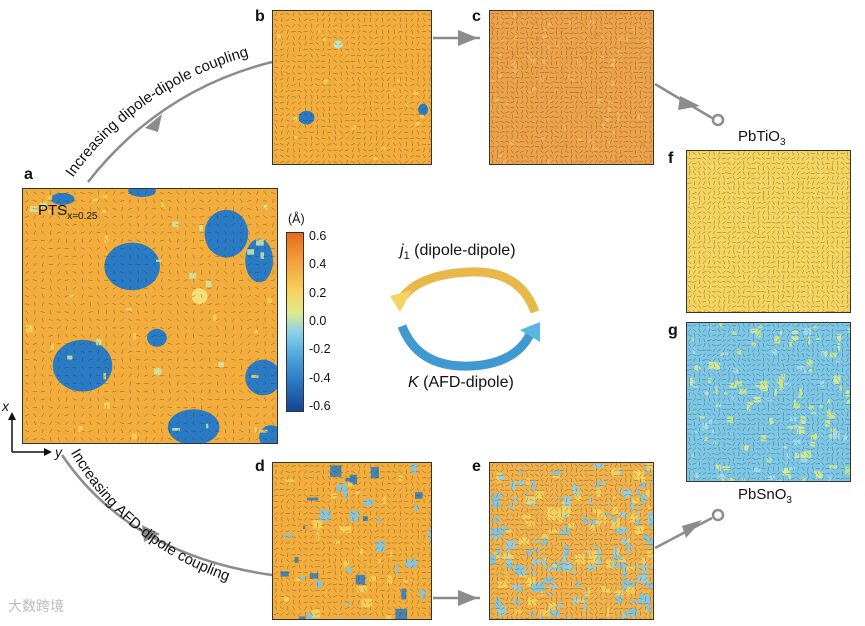 The image size is (865, 626). What do you see at coordinates (765, 496) in the screenshot?
I see `material-pbsno3: PbSnO3` at bounding box center [765, 496].